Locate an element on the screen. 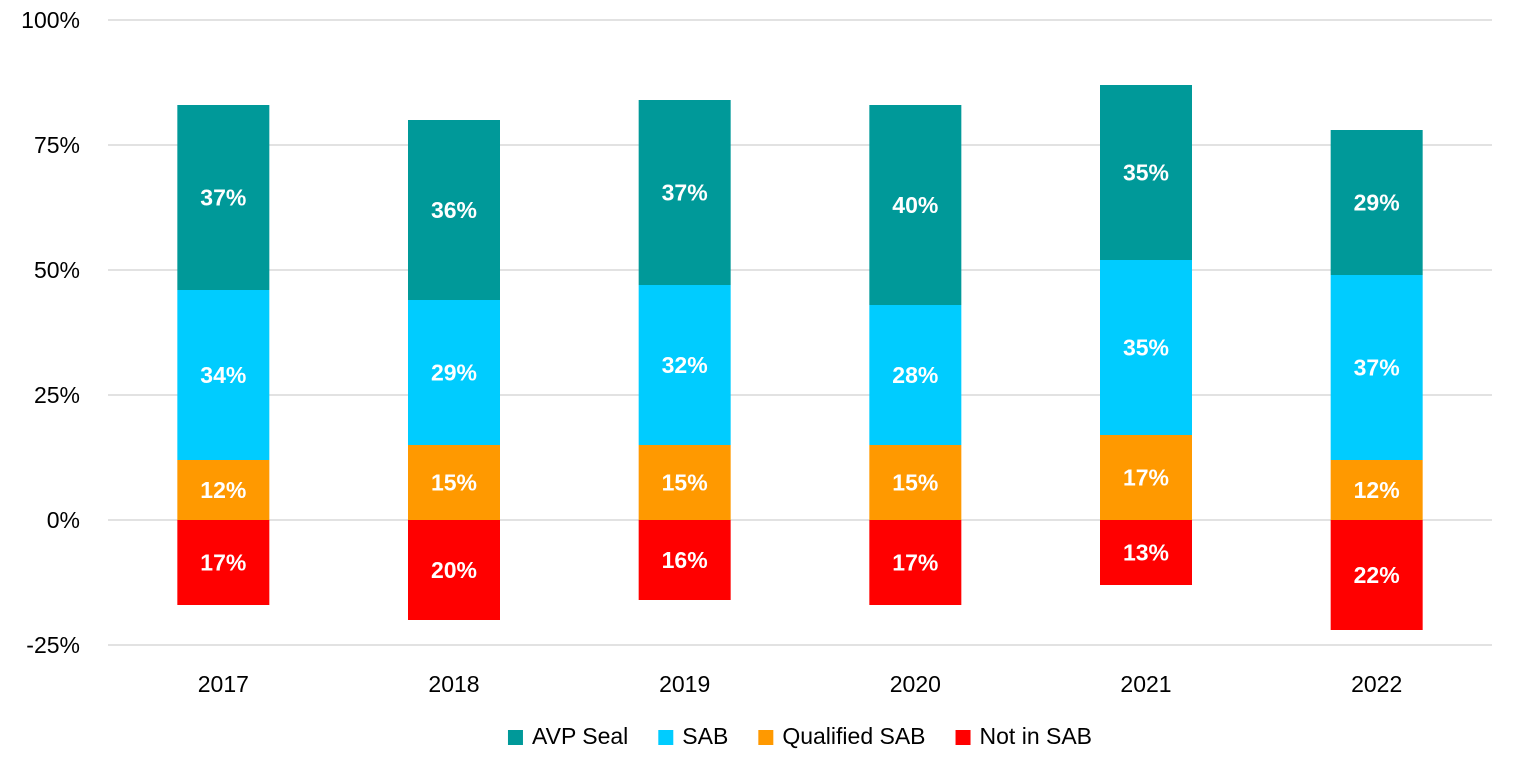 Image resolution: width=1536 pixels, height=779 pixels. data-label: 16% is located at coordinates (685, 560).